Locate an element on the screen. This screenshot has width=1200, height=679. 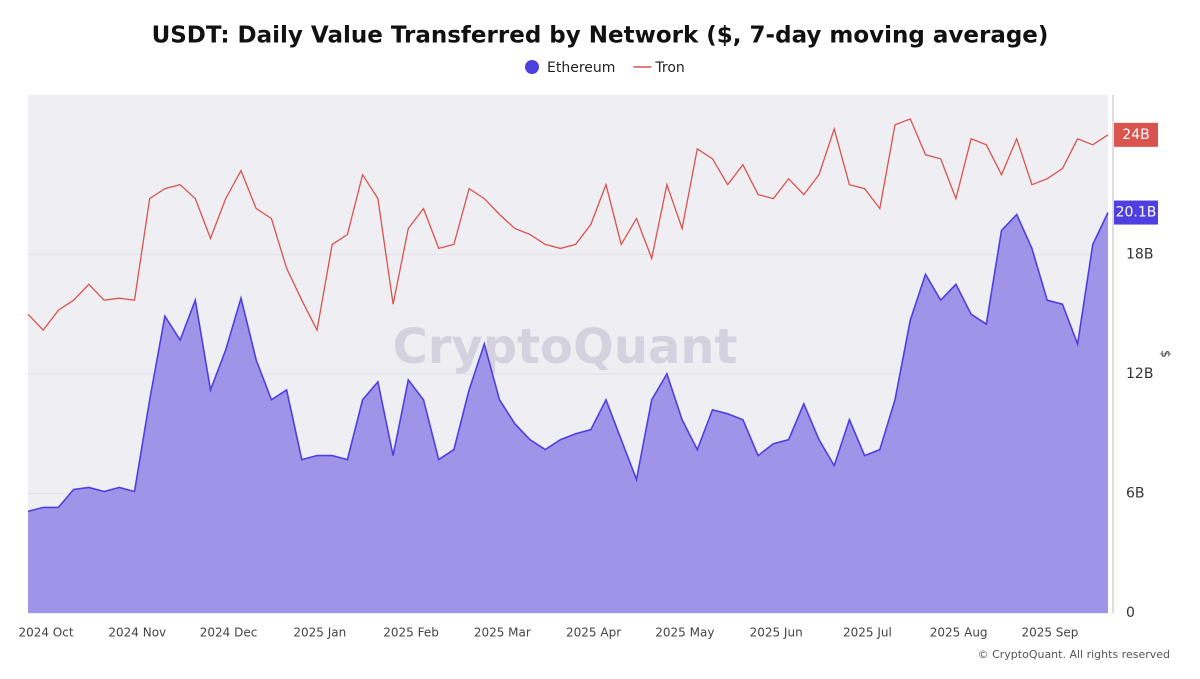
y-axis-label: $ is located at coordinates (1166, 354).